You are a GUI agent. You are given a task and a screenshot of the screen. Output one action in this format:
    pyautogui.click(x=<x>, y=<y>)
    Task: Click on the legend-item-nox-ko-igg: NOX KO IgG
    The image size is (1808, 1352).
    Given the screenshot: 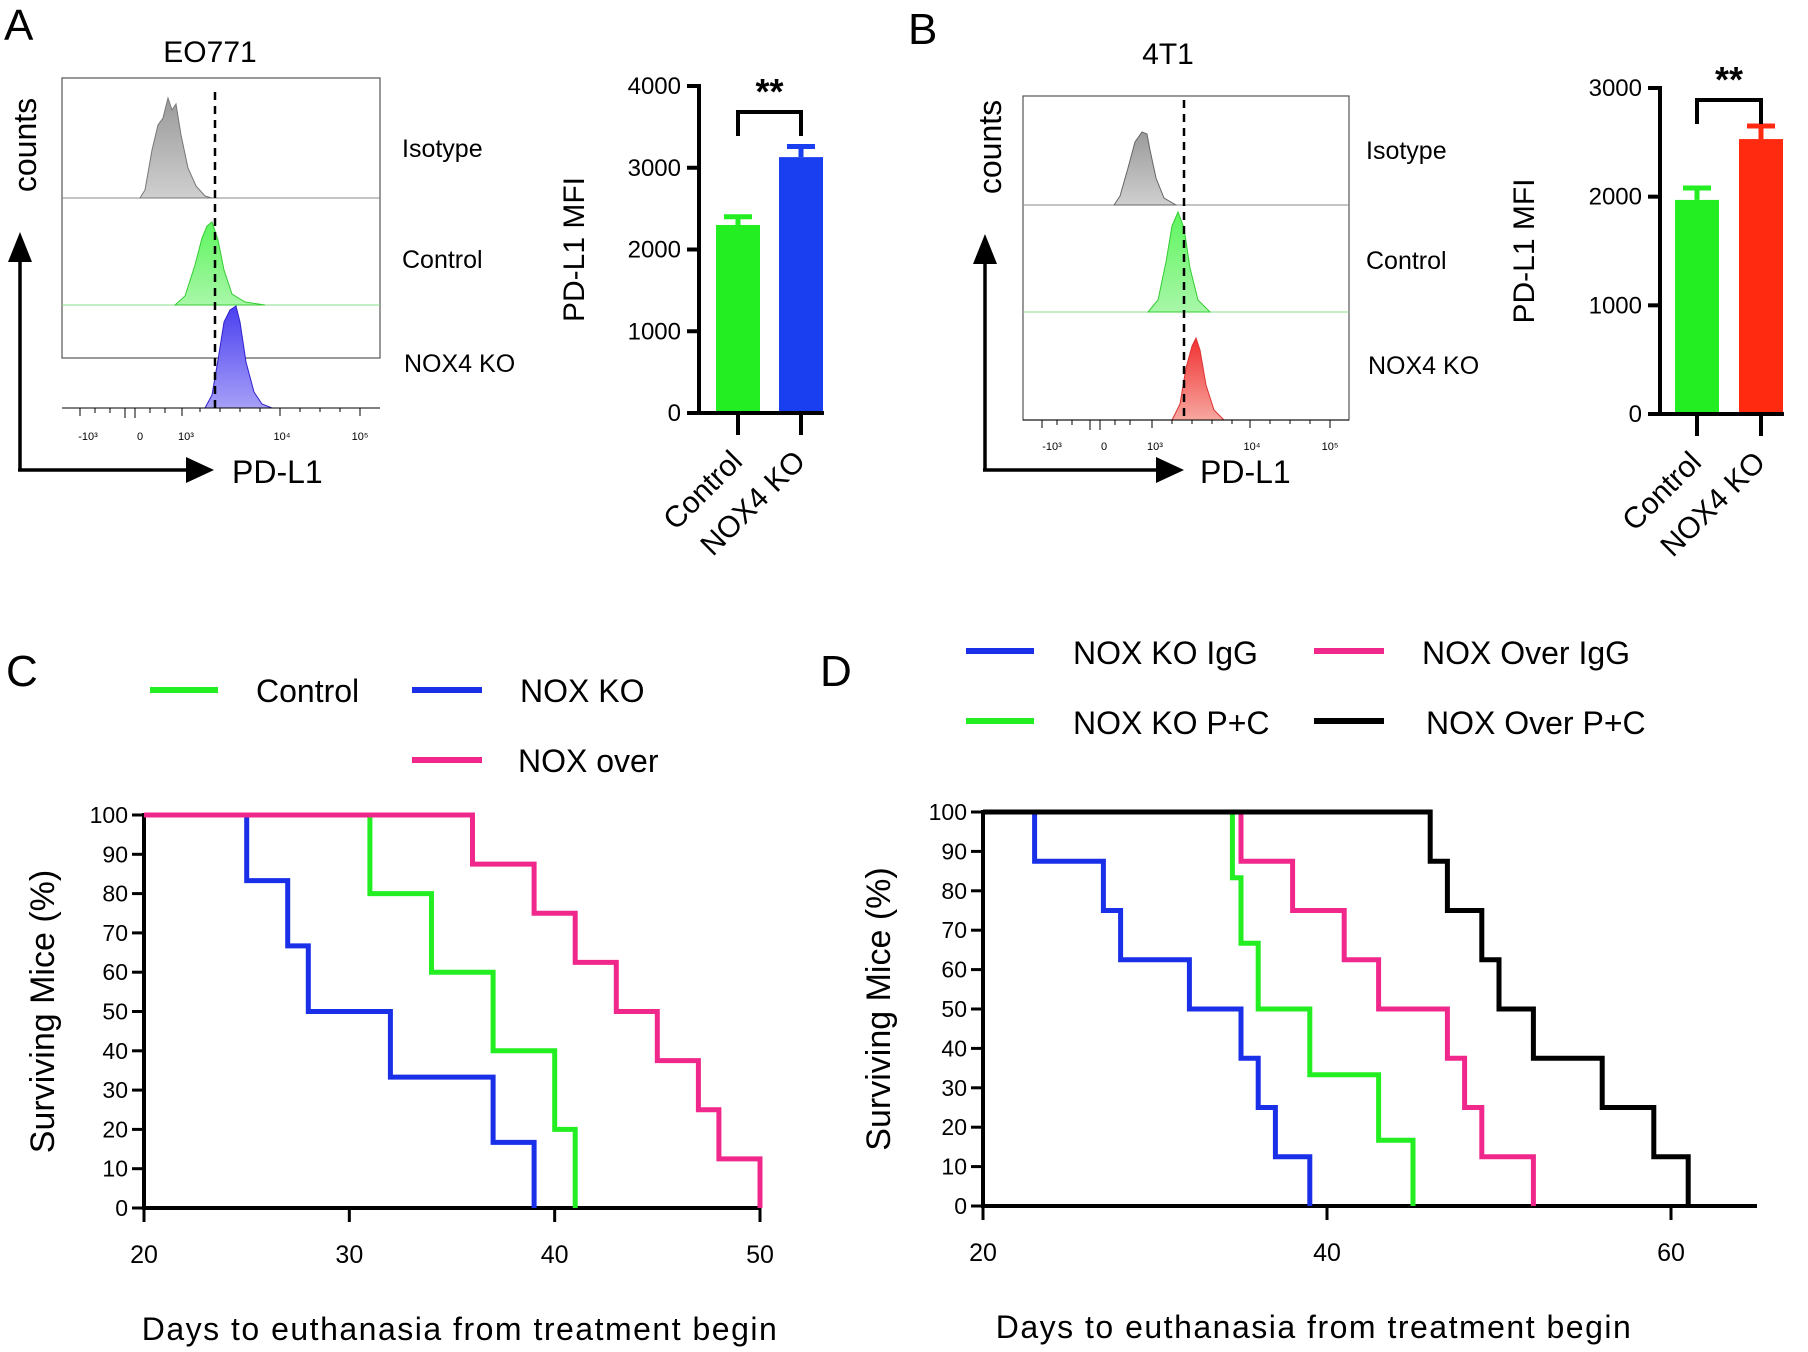 What is the action you would take?
    pyautogui.click(x=1112, y=653)
    